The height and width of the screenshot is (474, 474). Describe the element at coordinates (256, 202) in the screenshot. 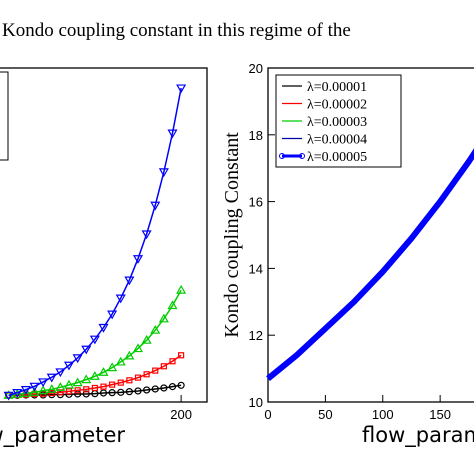

I see `y-tick-label: 16` at that location.